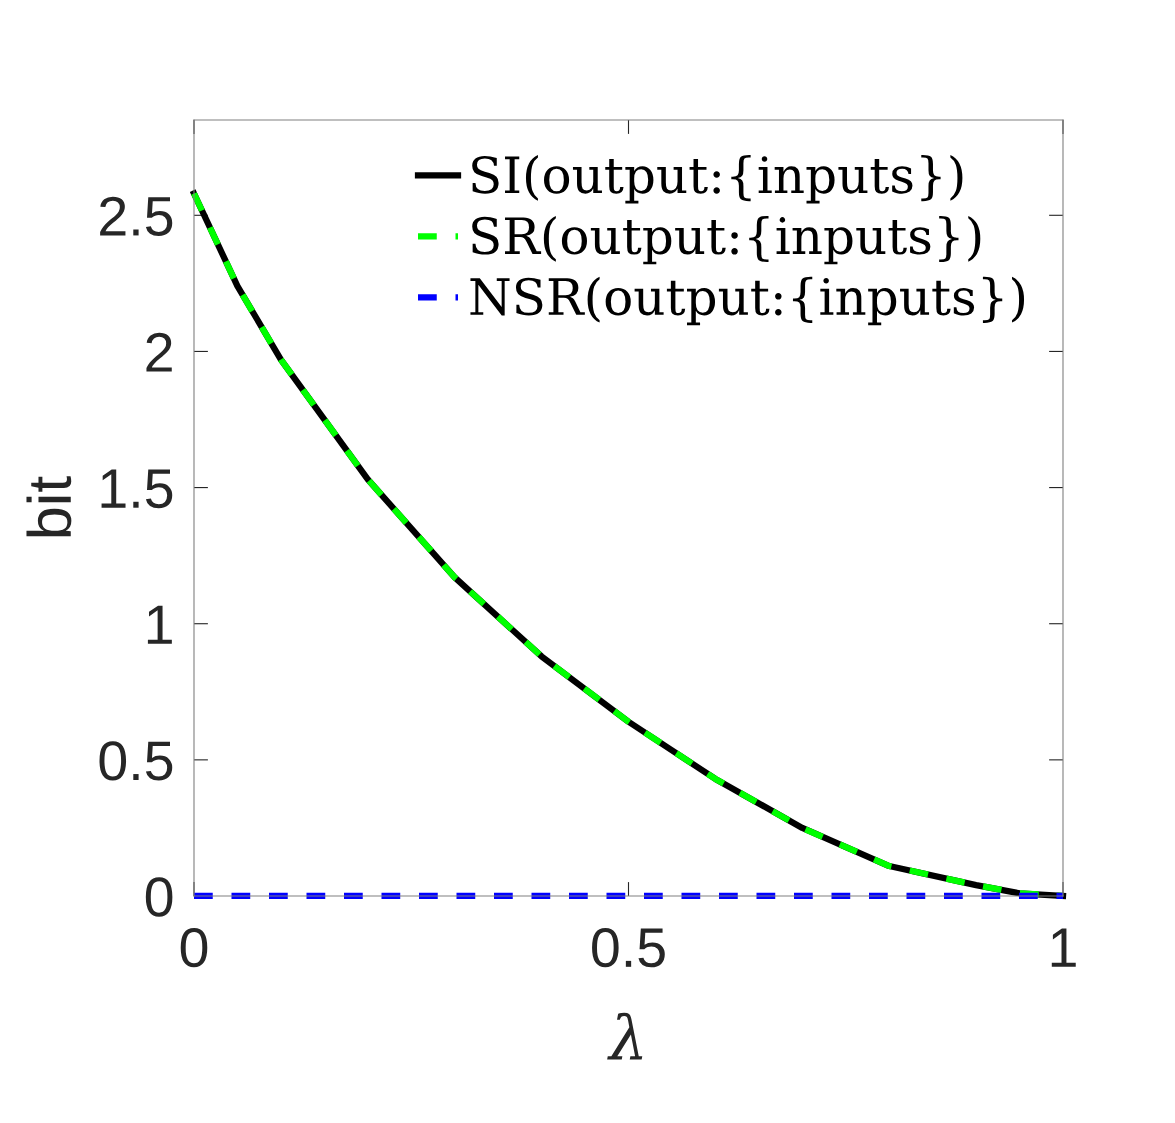 This screenshot has height=1123, width=1175. Describe the element at coordinates (628, 948) in the screenshot. I see `x-tick-label: 0.5` at that location.